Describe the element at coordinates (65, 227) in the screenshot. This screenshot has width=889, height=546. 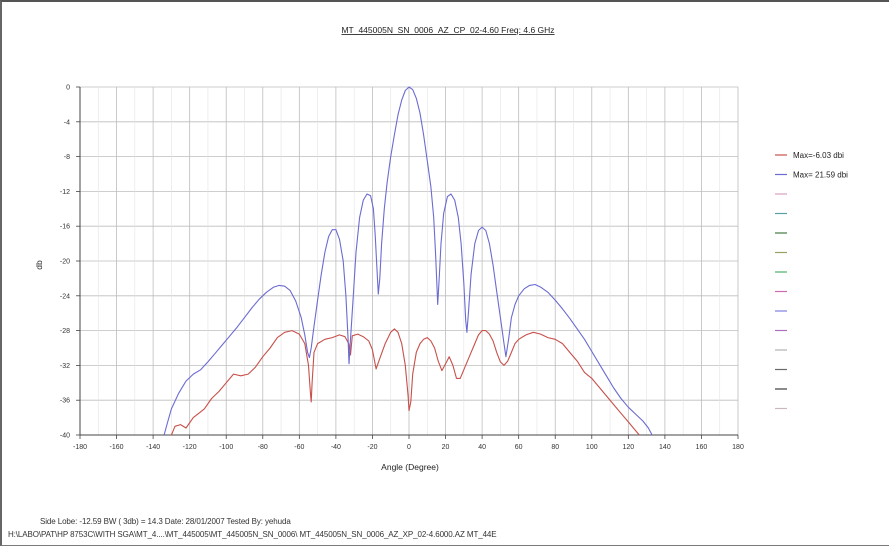
I see `y-tick-label: -16` at that location.